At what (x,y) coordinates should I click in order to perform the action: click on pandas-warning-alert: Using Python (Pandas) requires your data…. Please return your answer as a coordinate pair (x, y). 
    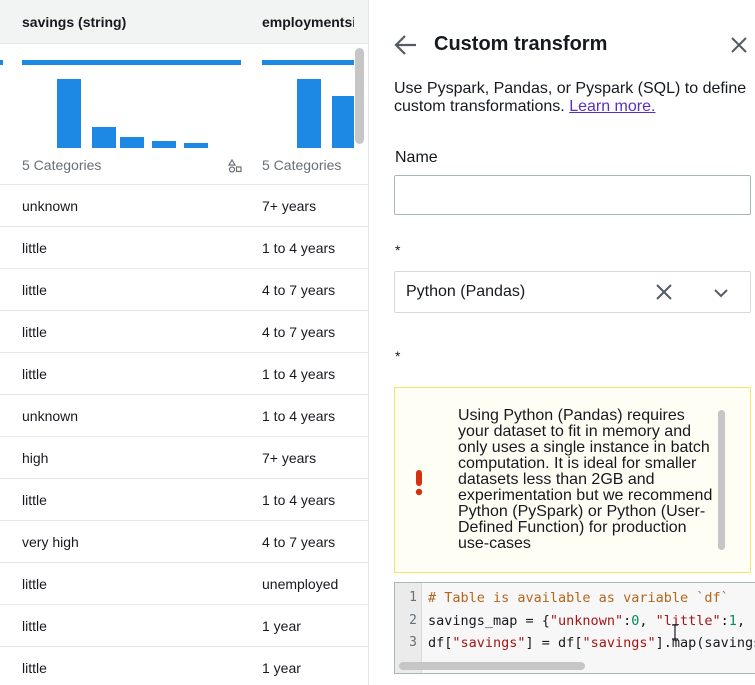
    Looking at the image, I should click on (572, 480).